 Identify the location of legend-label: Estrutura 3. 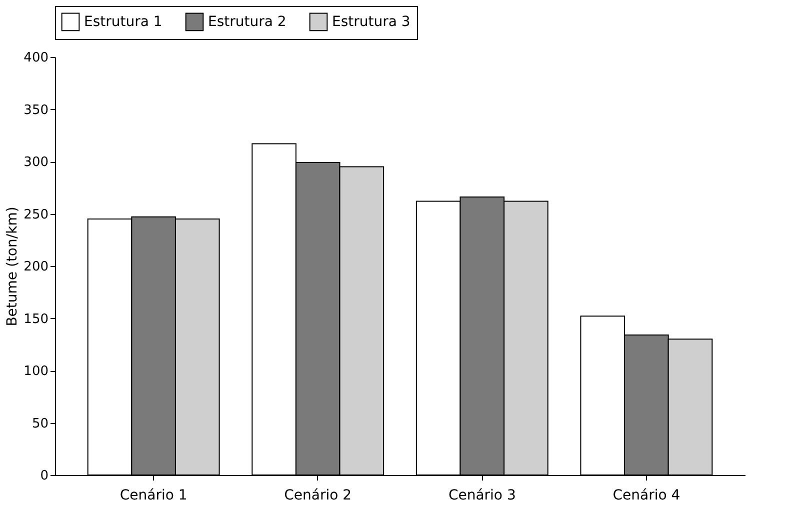
(371, 22).